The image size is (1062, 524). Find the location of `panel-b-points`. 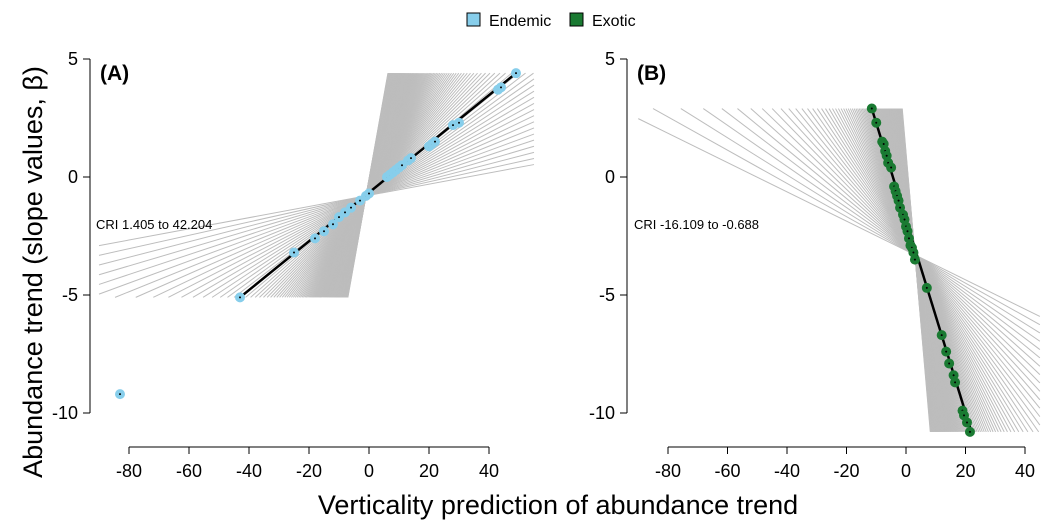

panel-b-points is located at coordinates (920, 270).